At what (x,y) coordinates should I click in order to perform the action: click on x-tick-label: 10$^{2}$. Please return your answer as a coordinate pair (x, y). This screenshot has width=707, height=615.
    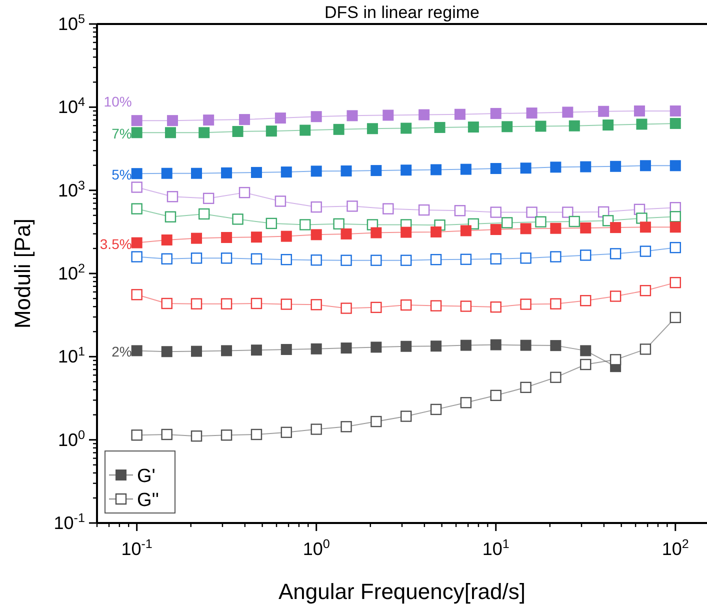
    Looking at the image, I should click on (675, 548).